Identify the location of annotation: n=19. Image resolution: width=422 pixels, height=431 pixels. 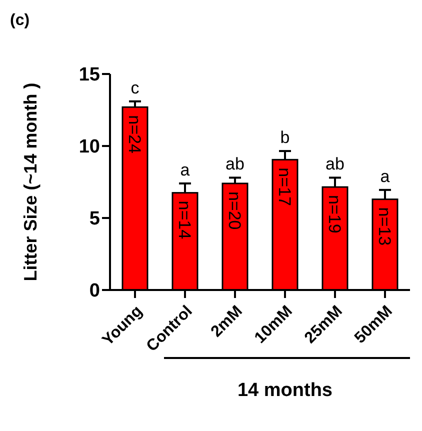
(334, 214).